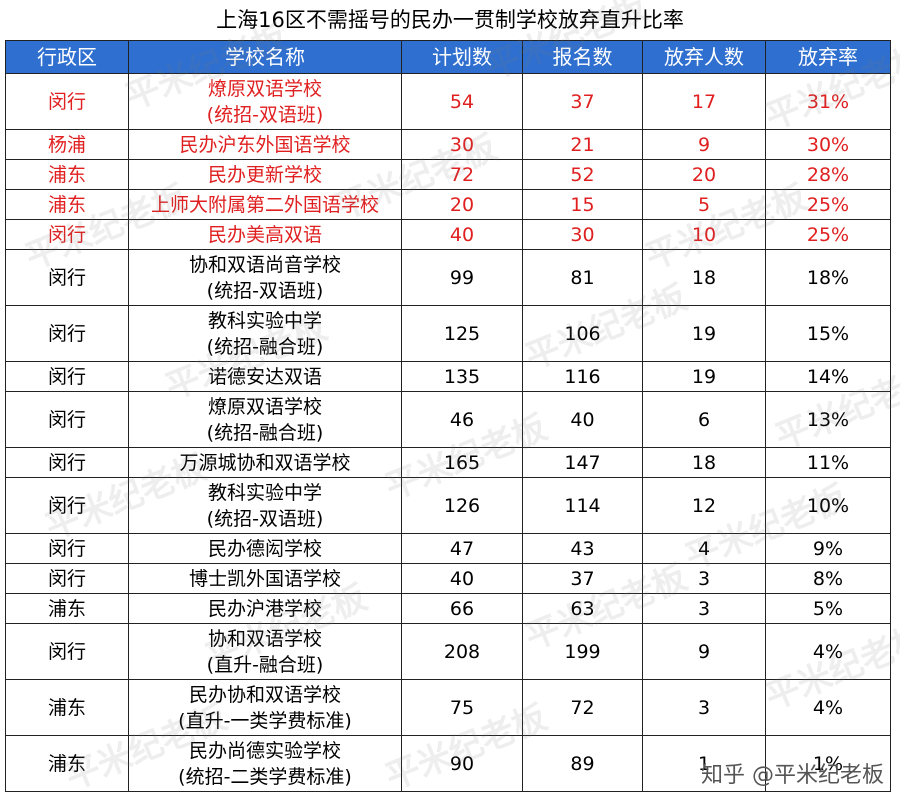 Image resolution: width=900 pixels, height=805 pixels. I want to click on cell-school: 民办沪东外国语学校, so click(265, 144).